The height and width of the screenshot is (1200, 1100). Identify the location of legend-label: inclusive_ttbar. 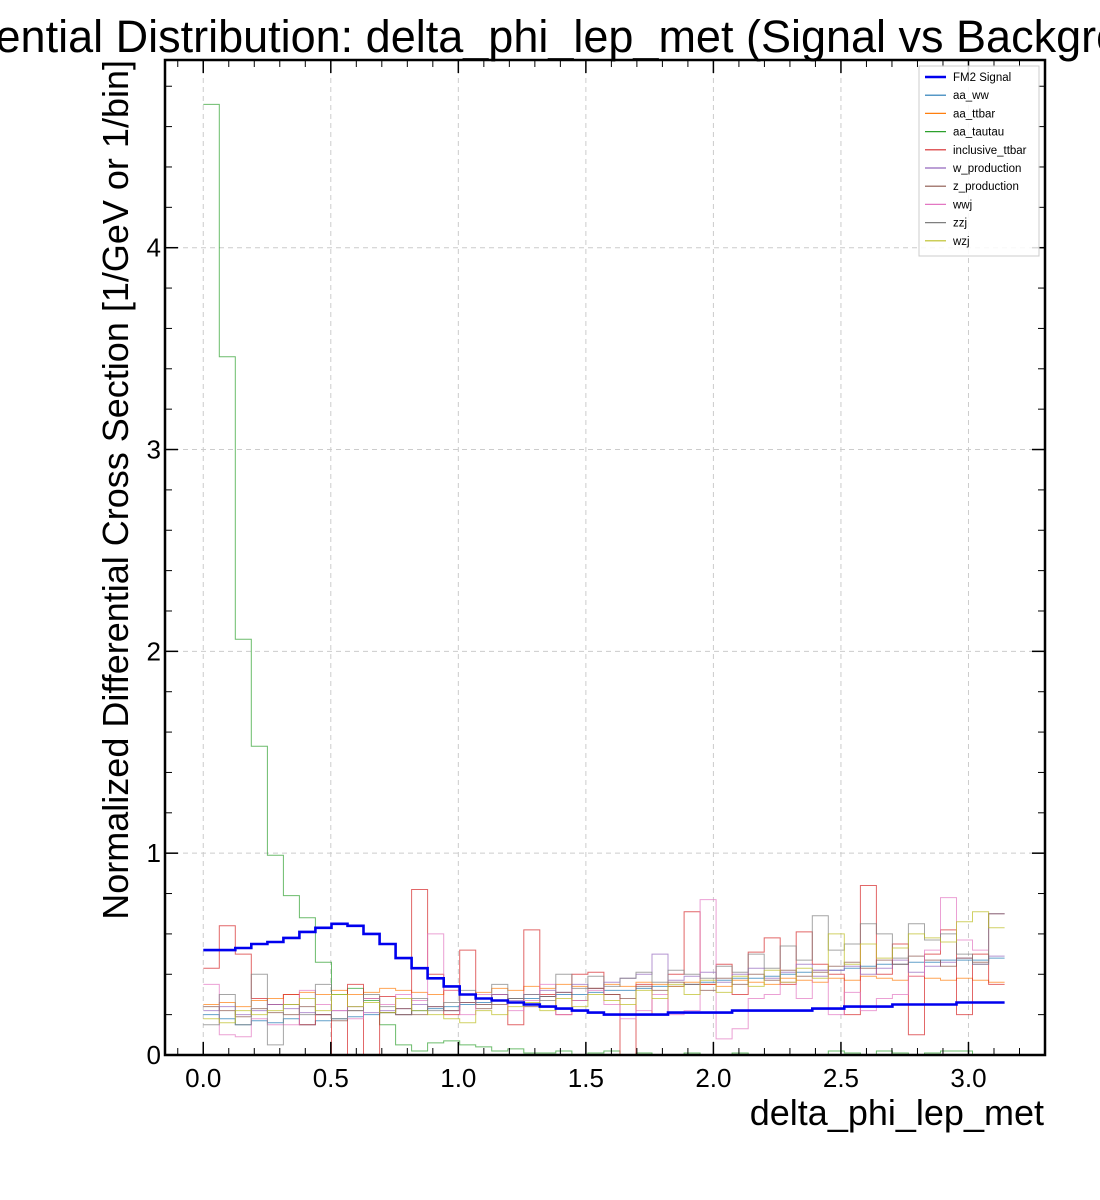
(990, 151).